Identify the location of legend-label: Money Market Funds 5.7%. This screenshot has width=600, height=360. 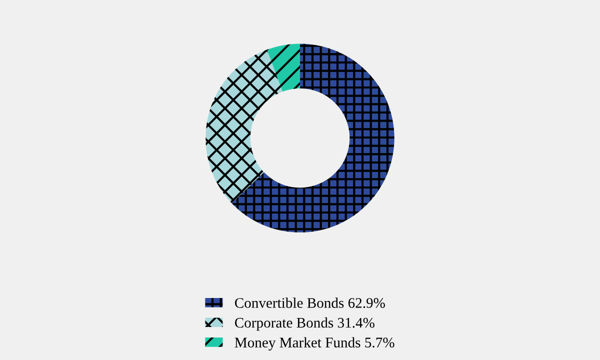
(314, 343).